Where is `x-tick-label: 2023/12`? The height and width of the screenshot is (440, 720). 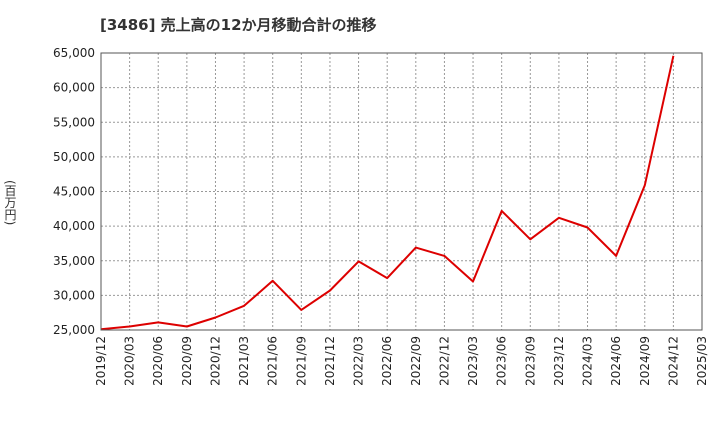 x-tick-label: 2023/12 is located at coordinates (559, 361).